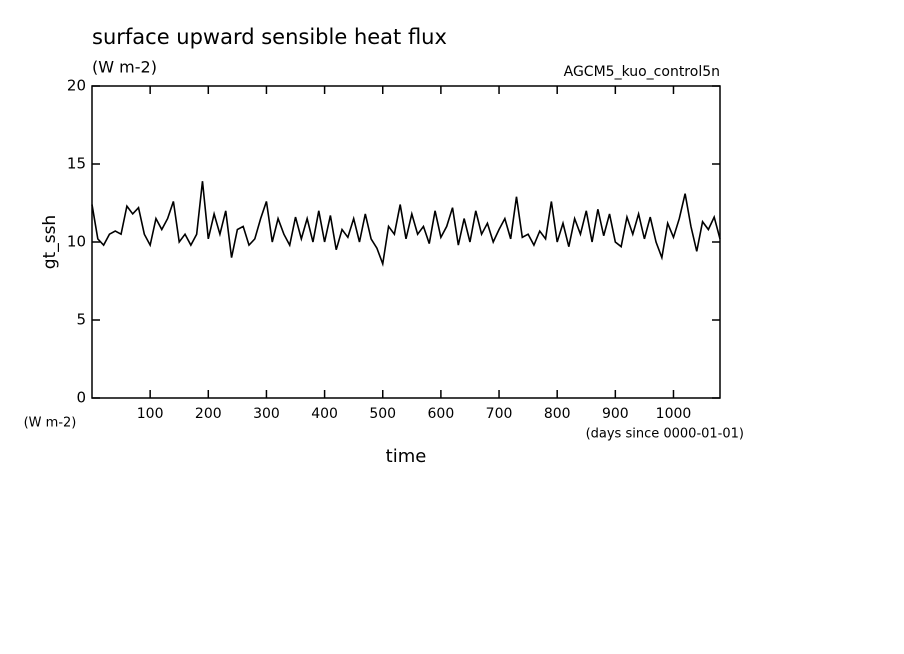 The image size is (904, 654). Describe the element at coordinates (76, 164) in the screenshot. I see `y-tick-label: 15` at that location.